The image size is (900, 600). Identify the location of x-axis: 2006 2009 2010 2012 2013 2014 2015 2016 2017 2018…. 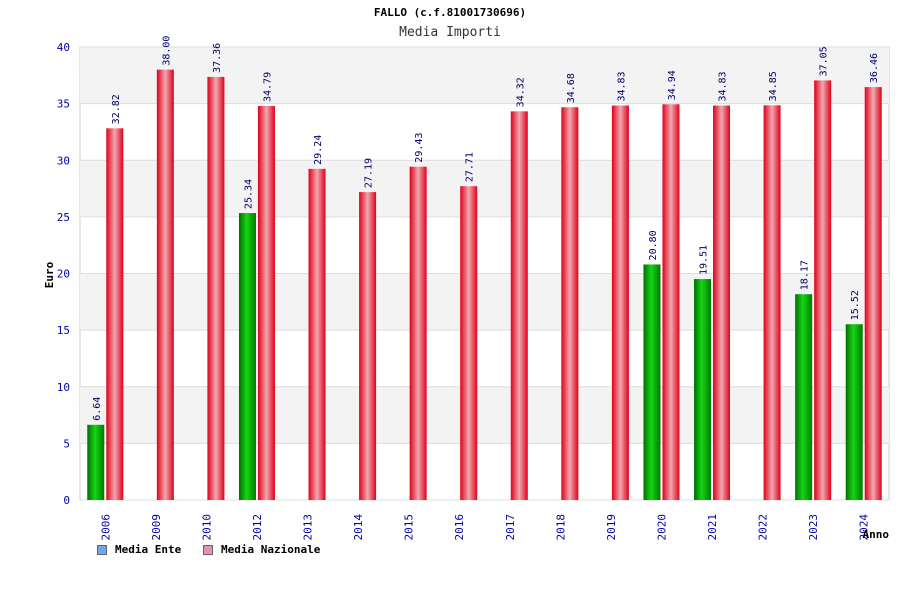
(484, 527).